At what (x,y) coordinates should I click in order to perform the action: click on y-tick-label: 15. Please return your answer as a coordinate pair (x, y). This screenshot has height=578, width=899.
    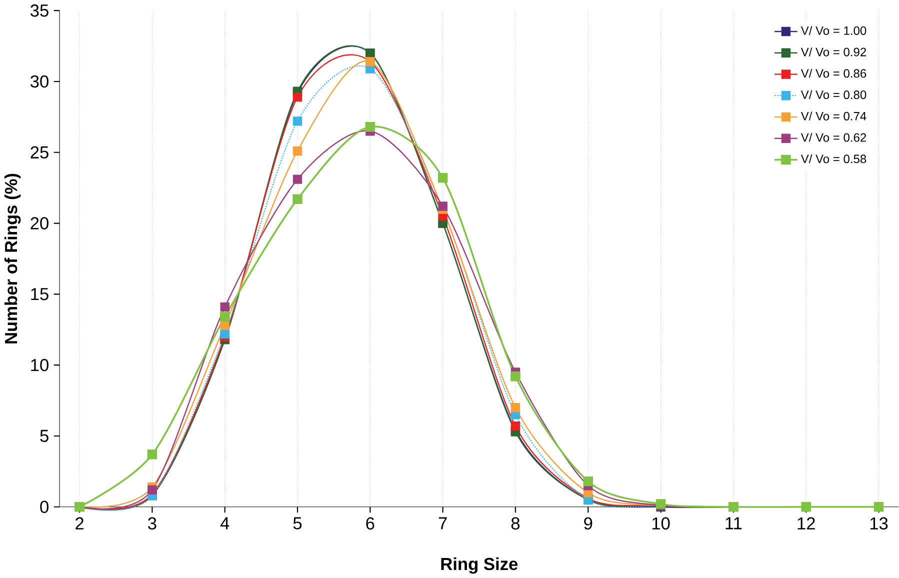
    Looking at the image, I should click on (39, 294).